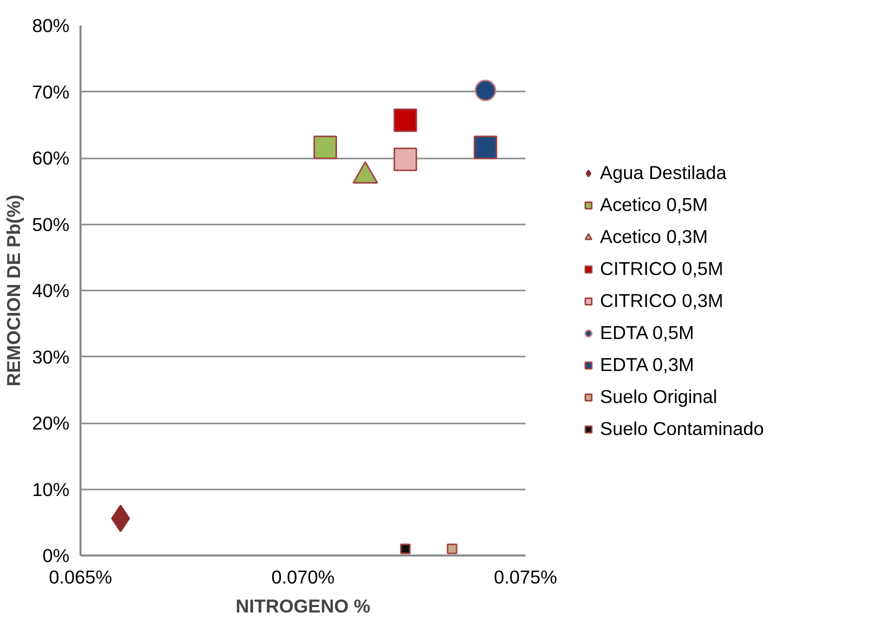 The width and height of the screenshot is (896, 641). Describe the element at coordinates (56, 555) in the screenshot. I see `y-tick-label: 0%` at that location.